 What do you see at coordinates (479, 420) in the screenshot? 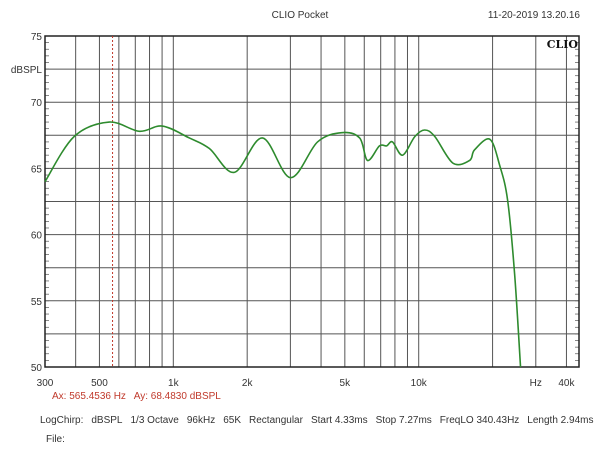
I see `setting-item: FreqLO 340.43Hz` at bounding box center [479, 420].